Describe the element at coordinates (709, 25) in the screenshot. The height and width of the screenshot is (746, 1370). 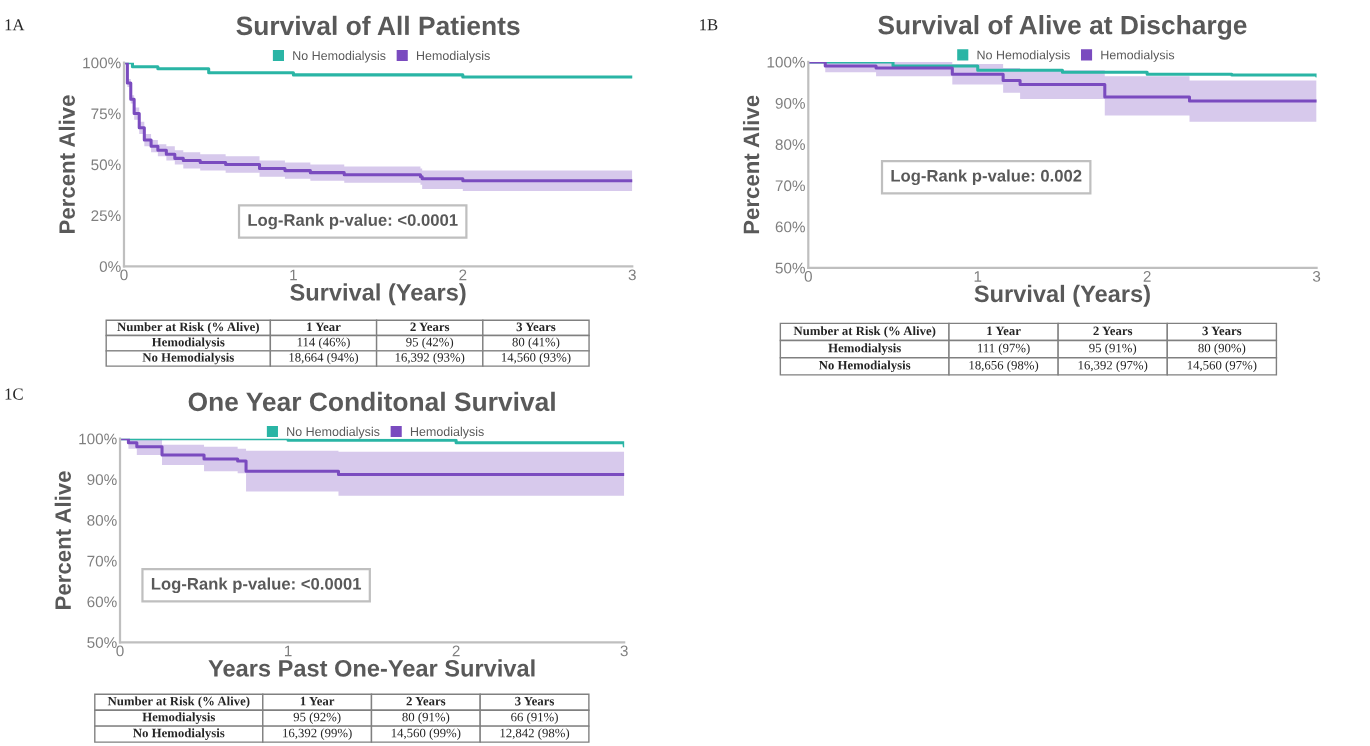
I see `text: 1B` at that location.